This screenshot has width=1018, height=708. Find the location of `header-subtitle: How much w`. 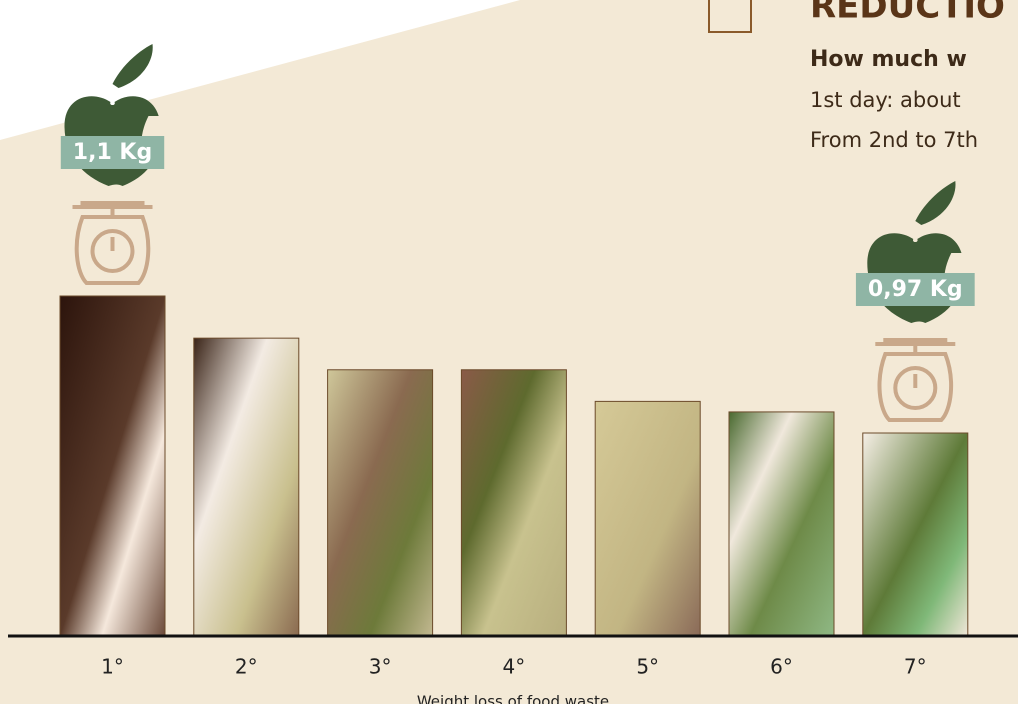

header-subtitle: How much w is located at coordinates (888, 59).